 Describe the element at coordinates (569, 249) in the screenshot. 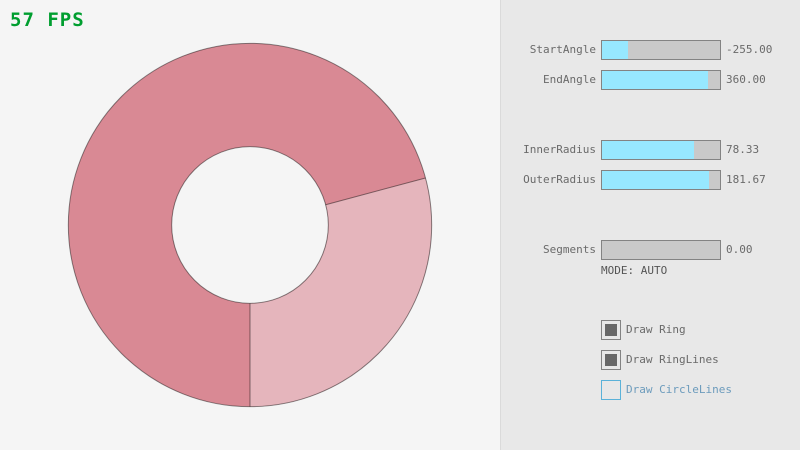

I see `slider-label-segments: Segments` at that location.